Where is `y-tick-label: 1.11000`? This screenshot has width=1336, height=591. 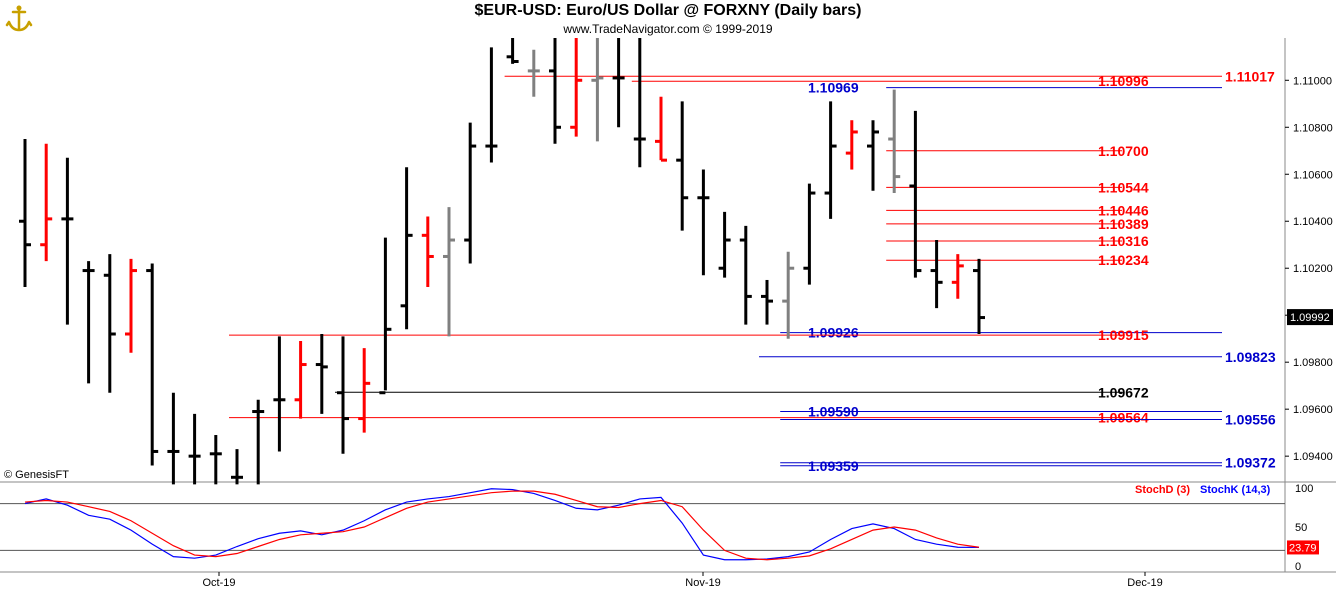
y-tick-label: 1.11000 is located at coordinates (1312, 81).